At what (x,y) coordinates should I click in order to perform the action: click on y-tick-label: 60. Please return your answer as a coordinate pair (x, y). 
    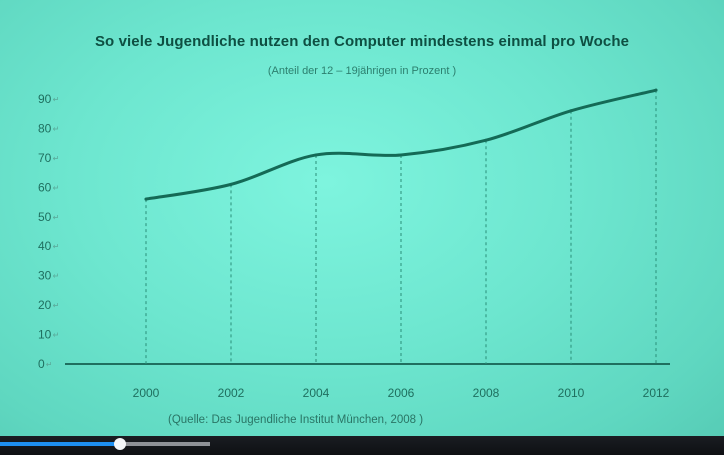
    Looking at the image, I should click on (45, 187).